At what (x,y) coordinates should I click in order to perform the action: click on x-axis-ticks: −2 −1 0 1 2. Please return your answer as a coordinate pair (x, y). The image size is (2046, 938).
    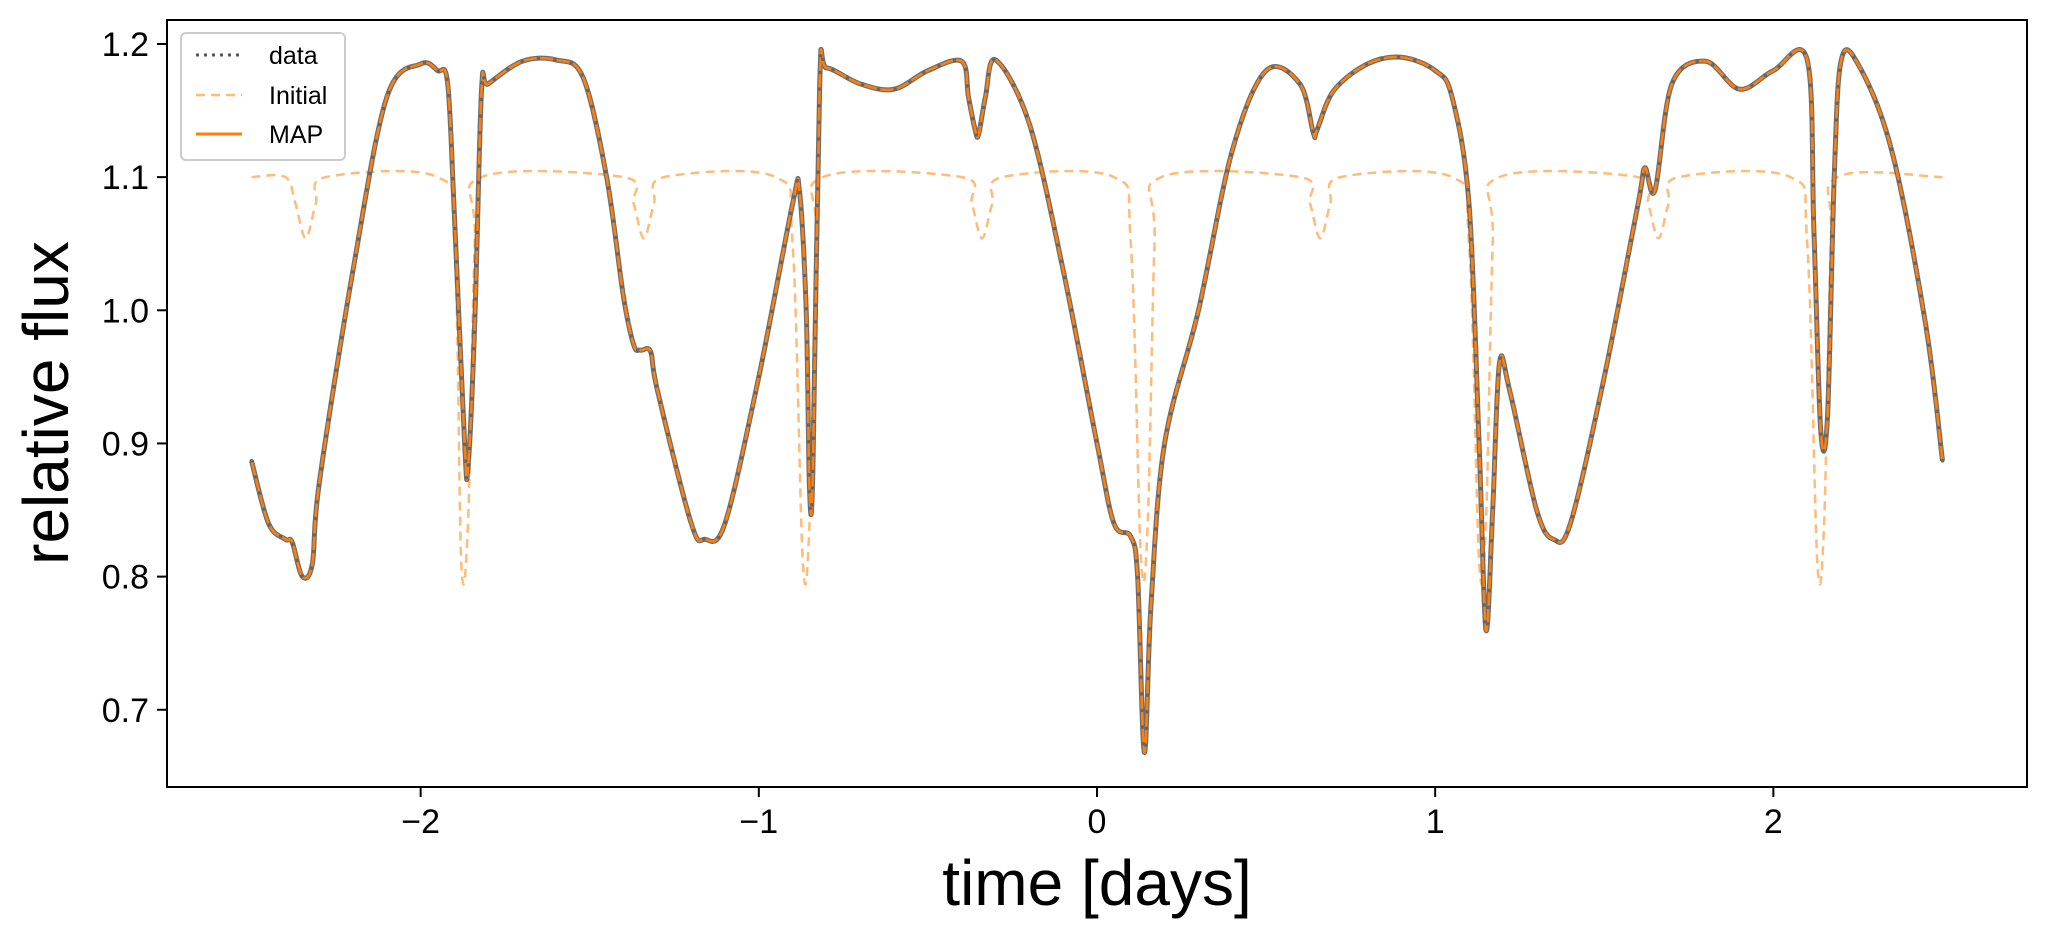
    Looking at the image, I should click on (1092, 814).